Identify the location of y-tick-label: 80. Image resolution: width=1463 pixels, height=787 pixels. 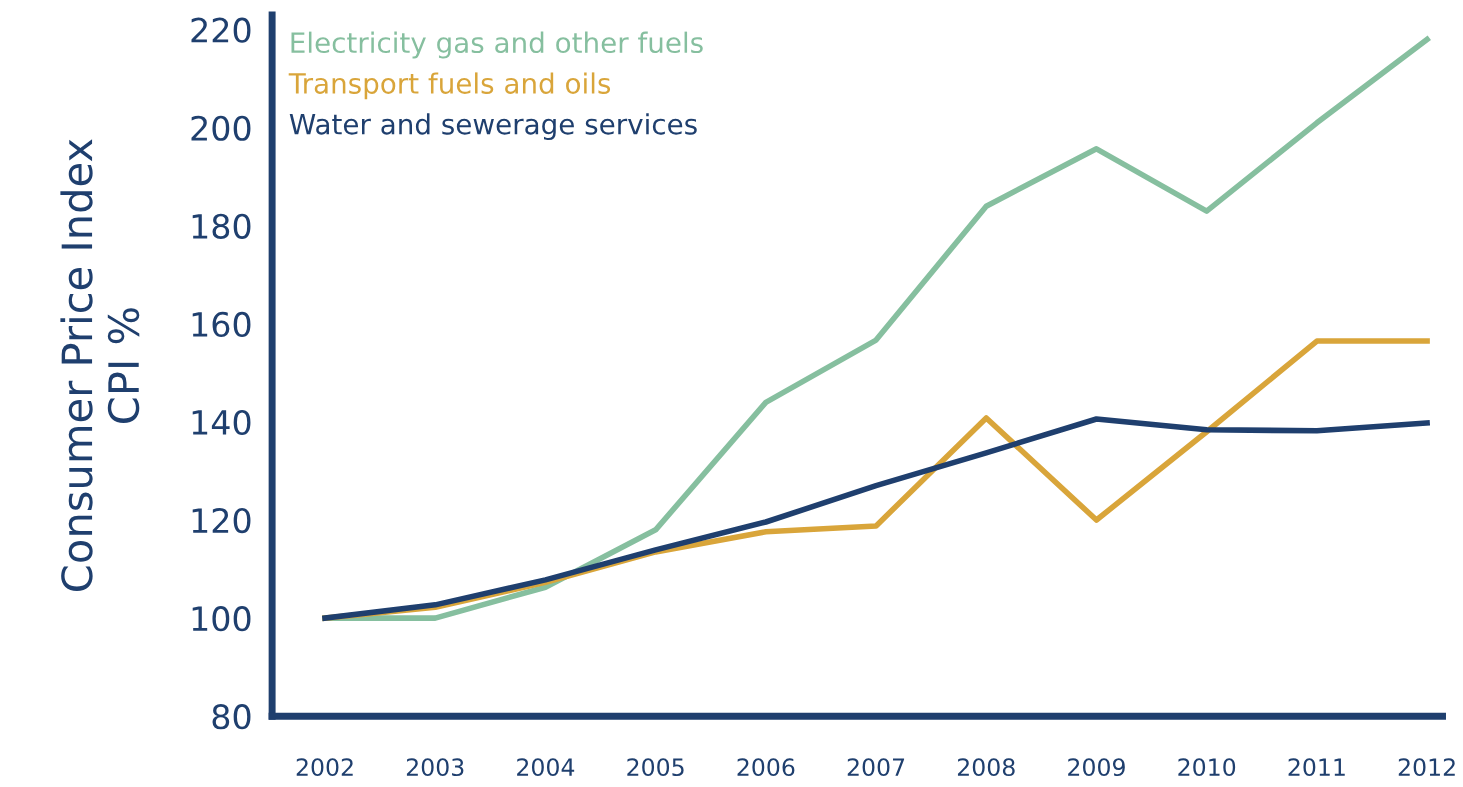
(231, 717).